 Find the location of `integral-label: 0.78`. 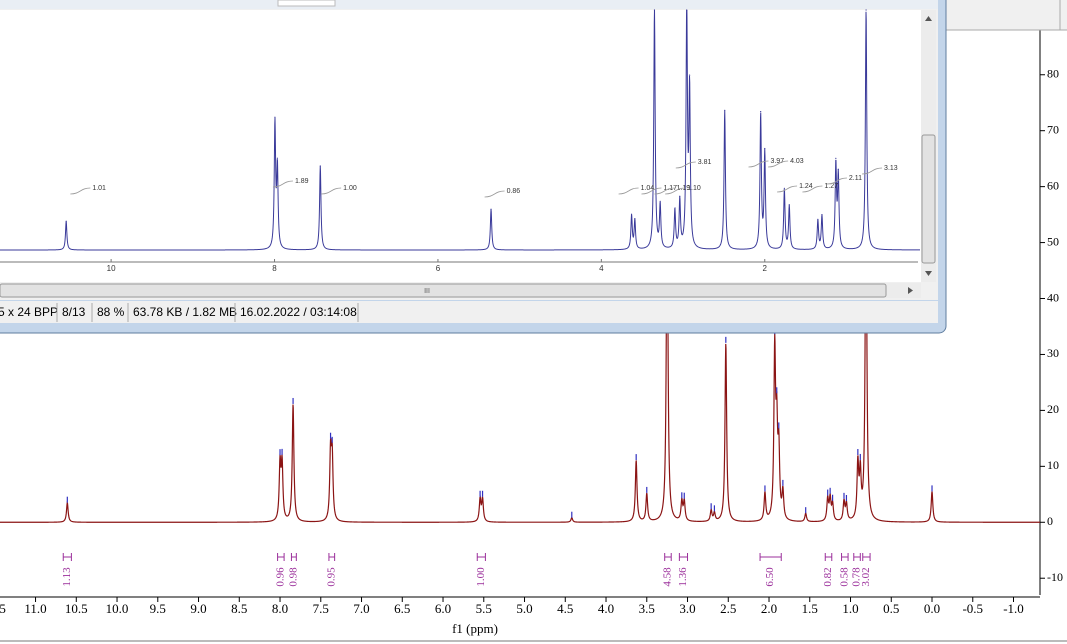

integral-label: 0.78 is located at coordinates (857, 577).